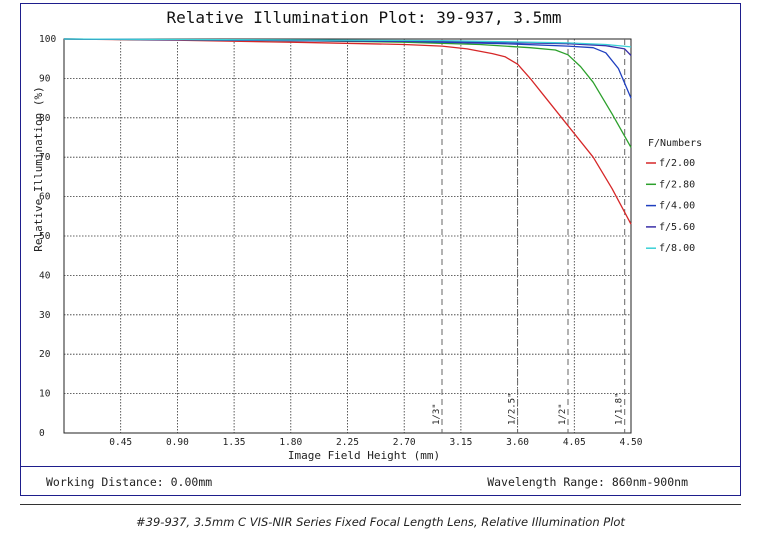 This screenshot has height=539, width=760. Describe the element at coordinates (364, 455) in the screenshot. I see `x-axis-label: Image Field Height (mm)` at that location.